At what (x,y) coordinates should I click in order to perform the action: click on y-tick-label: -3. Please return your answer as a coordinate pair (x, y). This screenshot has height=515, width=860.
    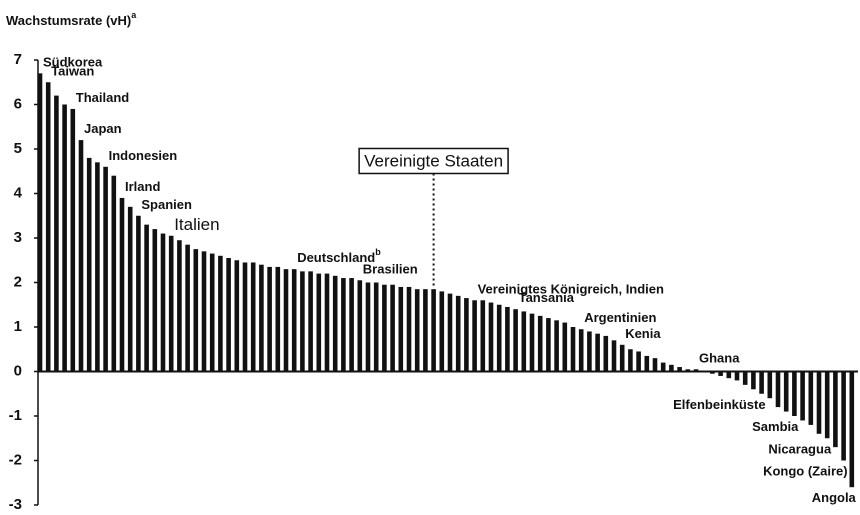
    Looking at the image, I should click on (15, 504).